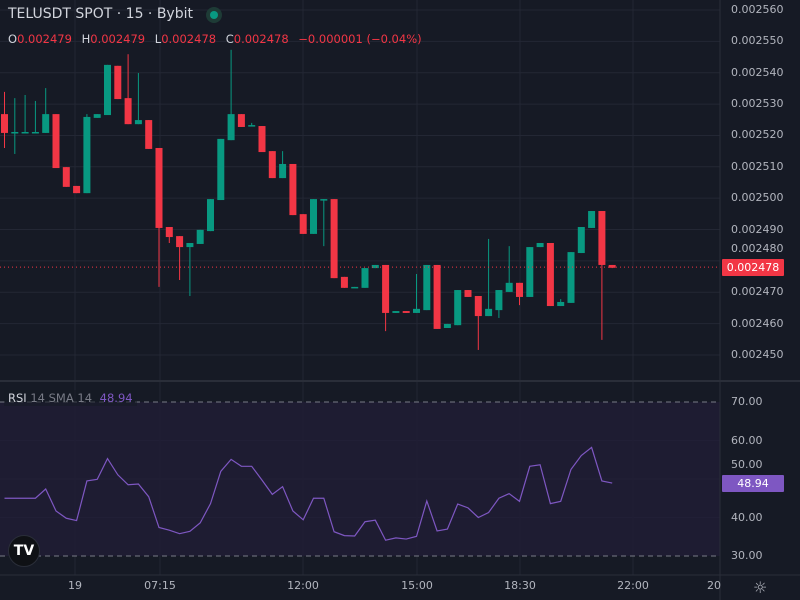 The image size is (800, 600). I want to click on time-label: 19, so click(75, 585).